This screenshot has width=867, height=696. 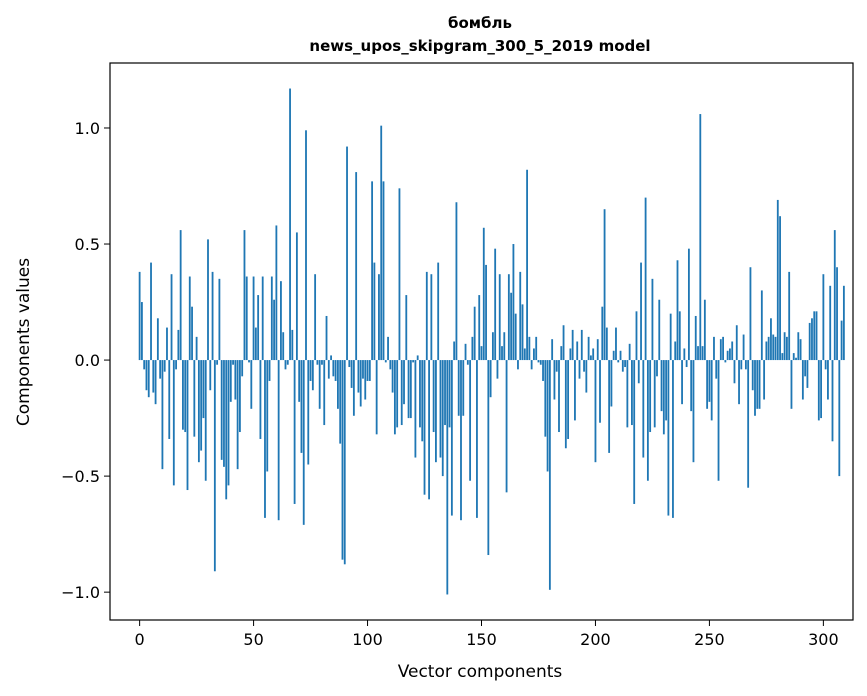 What do you see at coordinates (85, 360) in the screenshot?
I see `y-axis-ticks: −1.0 −0.5 0.0 0.5 1.0` at bounding box center [85, 360].